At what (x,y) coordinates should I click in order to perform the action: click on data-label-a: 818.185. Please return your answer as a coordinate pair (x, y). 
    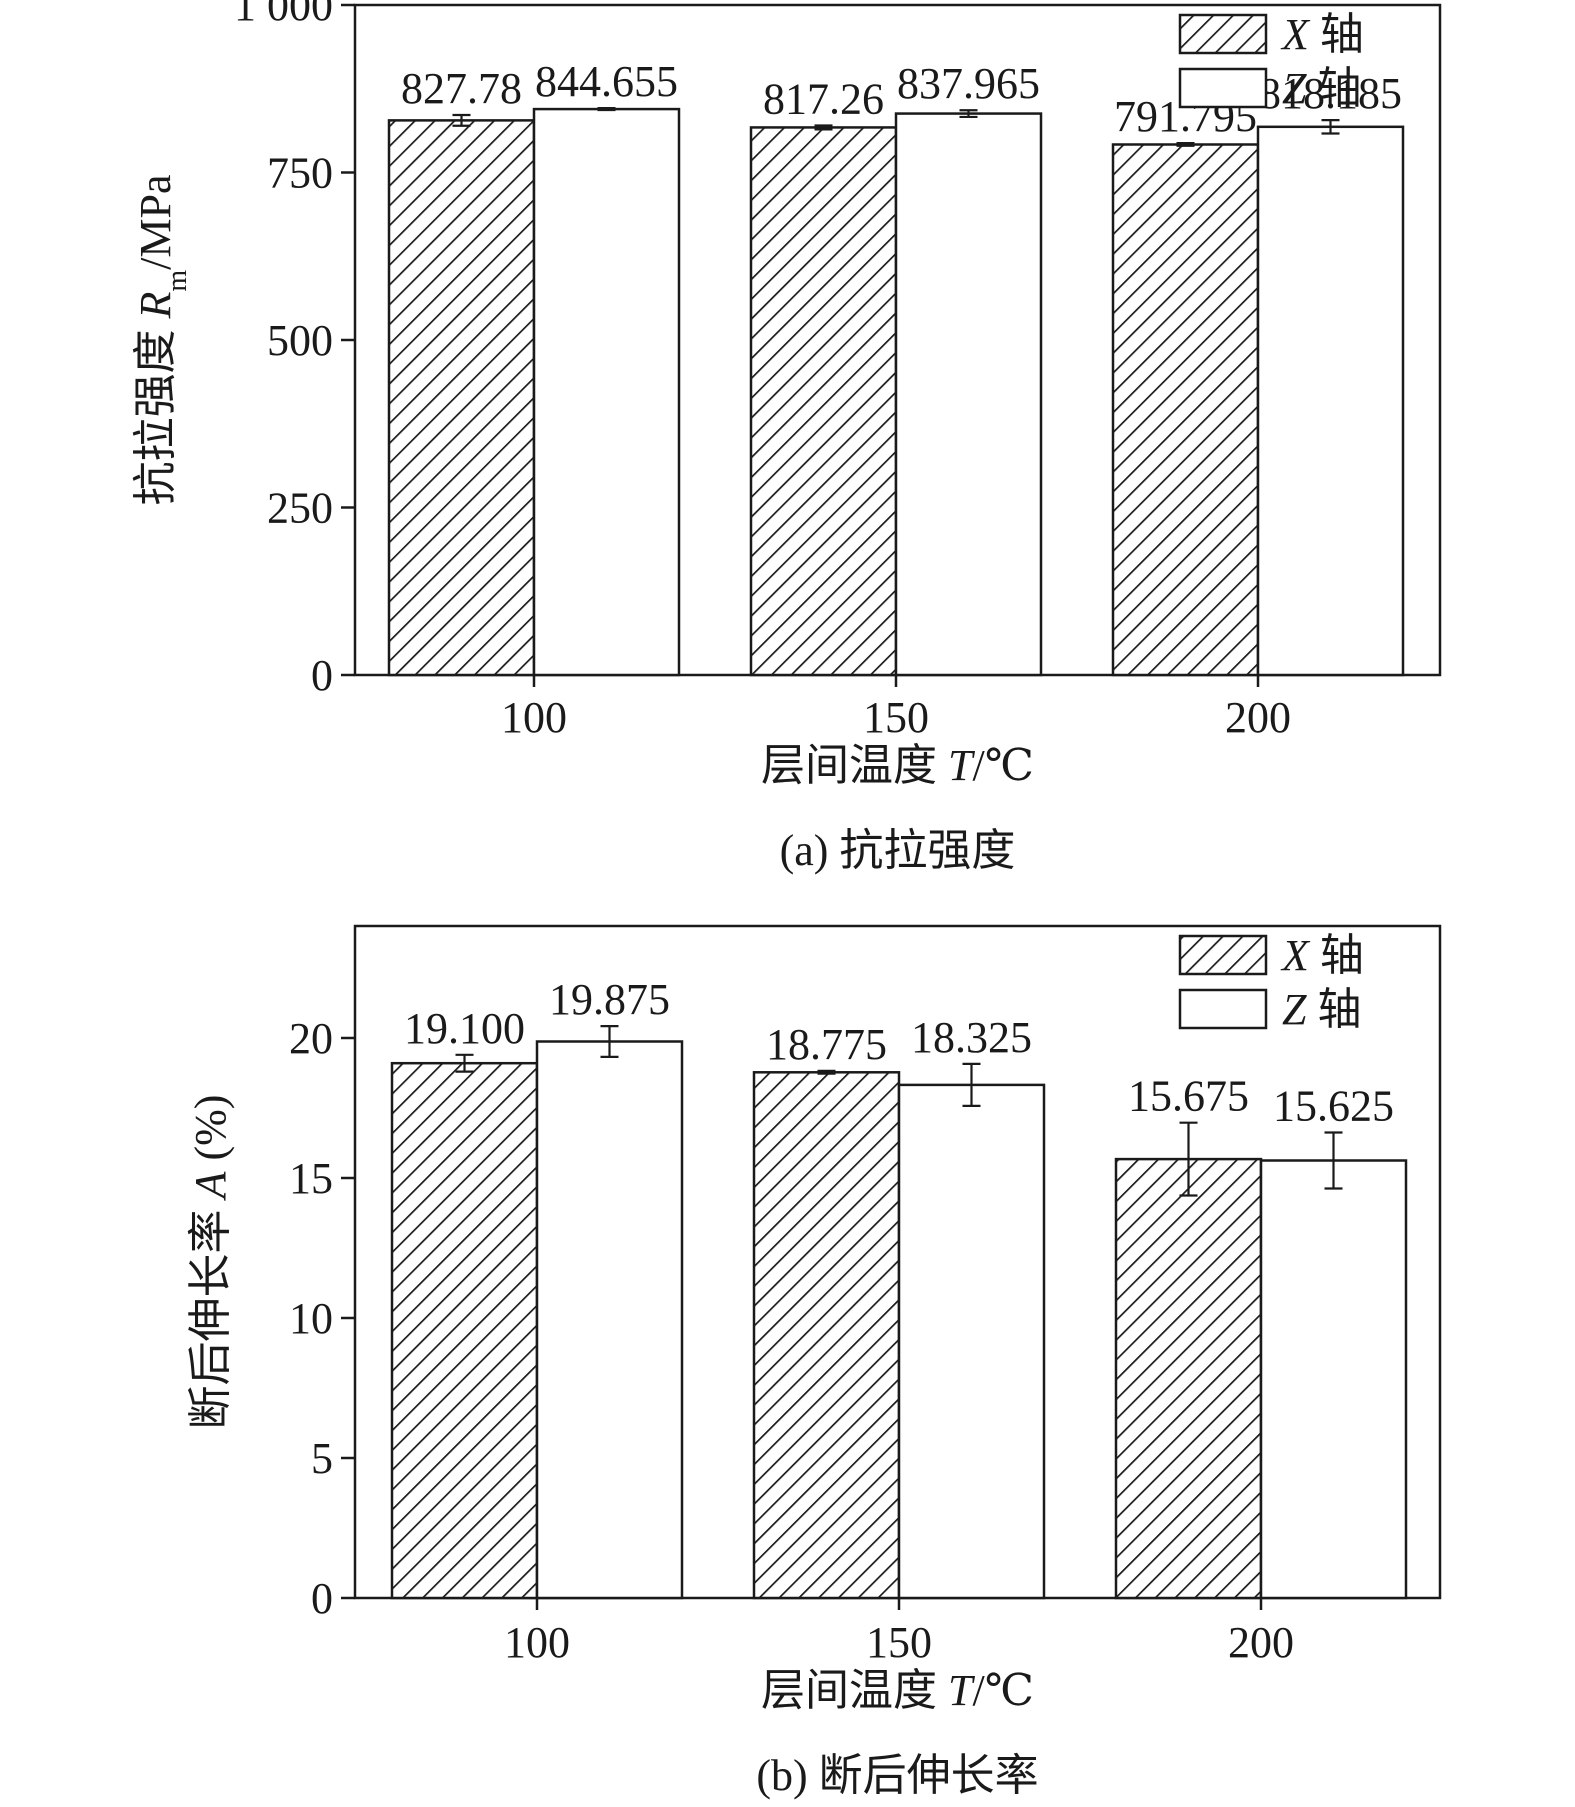
    Looking at the image, I should click on (1330, 93).